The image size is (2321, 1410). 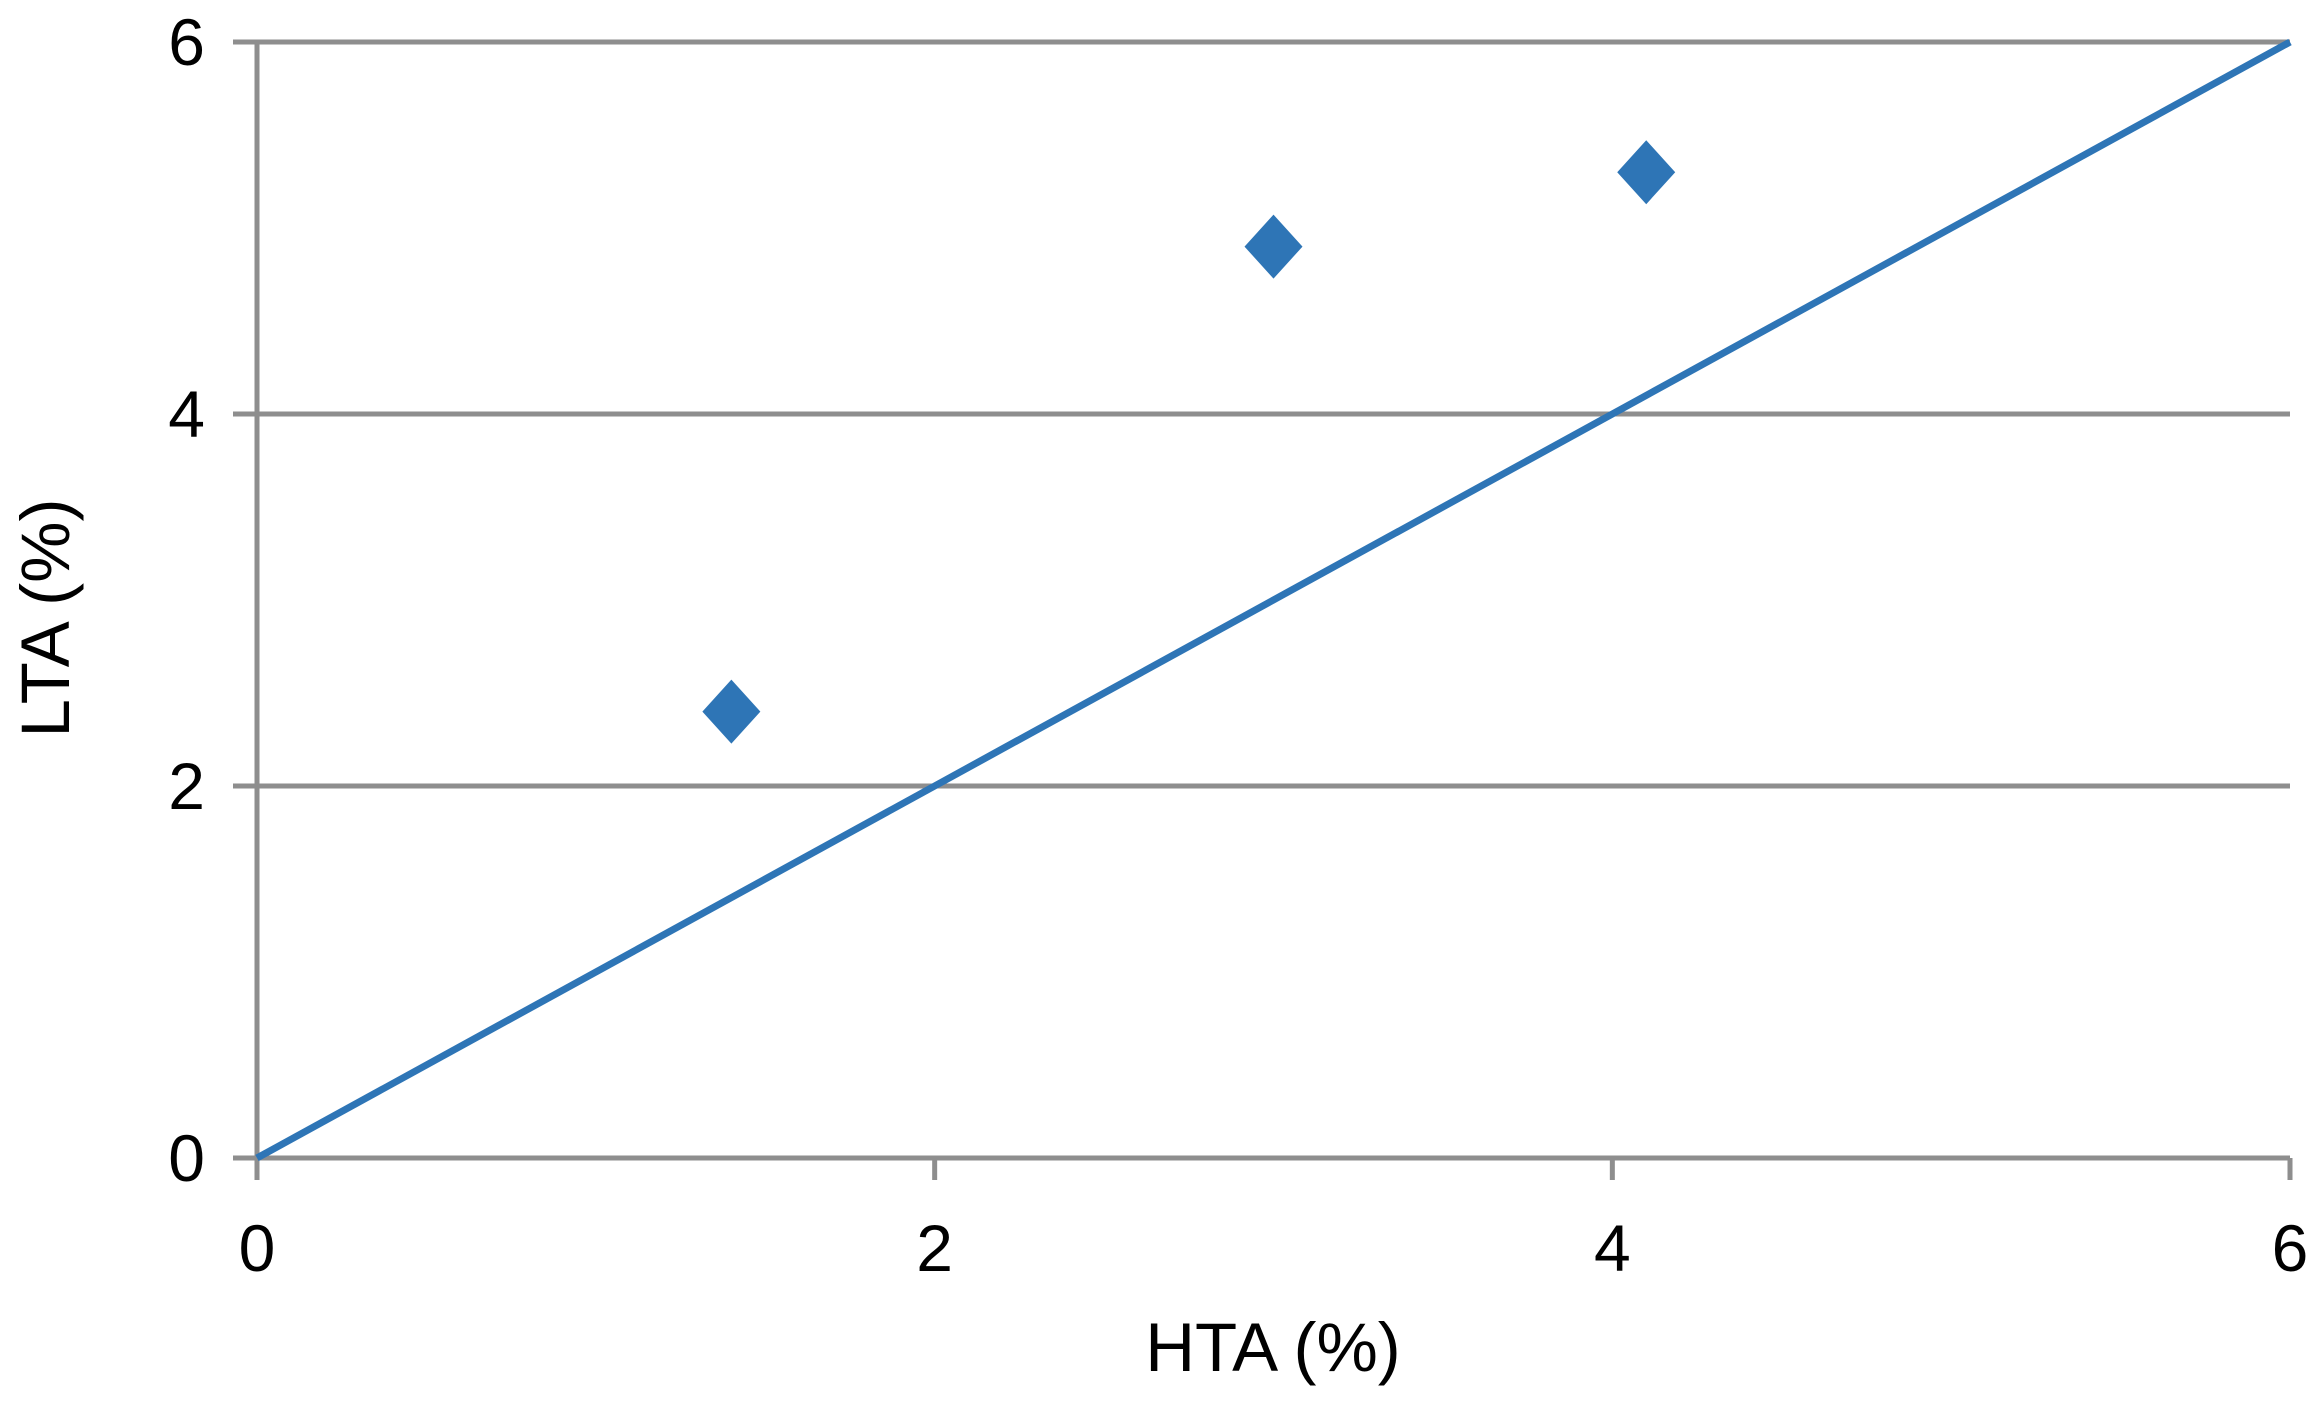 What do you see at coordinates (1612, 1248) in the screenshot?
I see `x-tick-label-4: 4` at bounding box center [1612, 1248].